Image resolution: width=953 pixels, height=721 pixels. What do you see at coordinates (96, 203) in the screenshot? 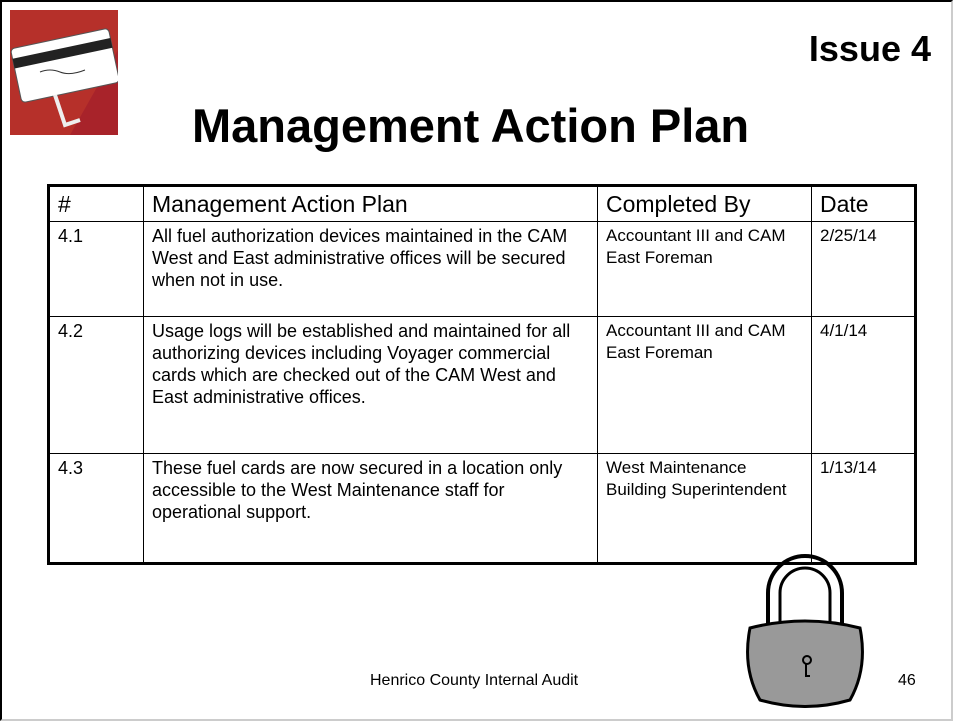
I see `header-cell: #` at bounding box center [96, 203].